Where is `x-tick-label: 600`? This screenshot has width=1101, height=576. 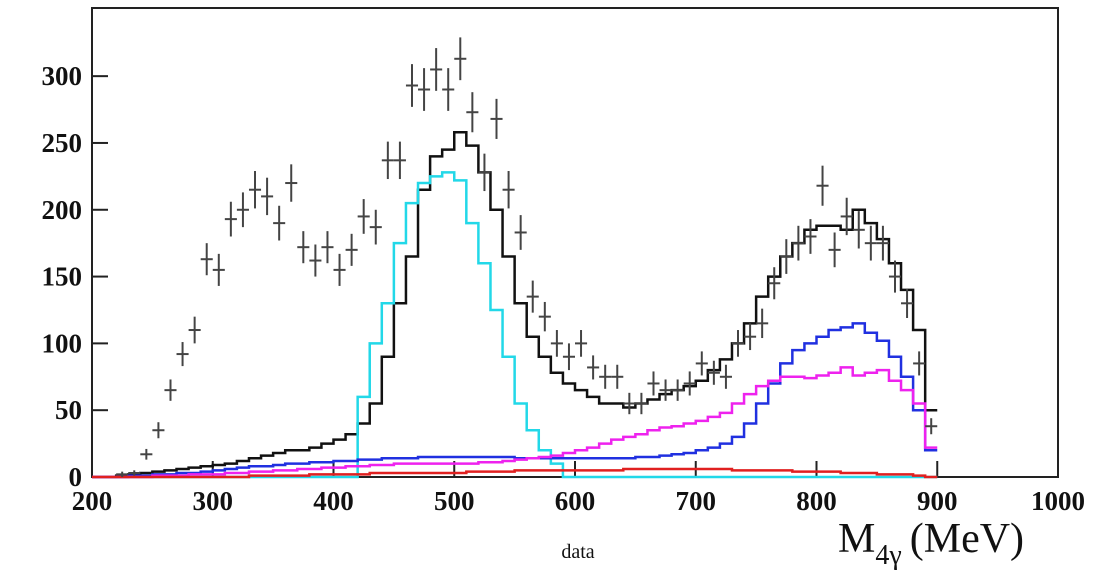 x-tick-label: 600 is located at coordinates (575, 501).